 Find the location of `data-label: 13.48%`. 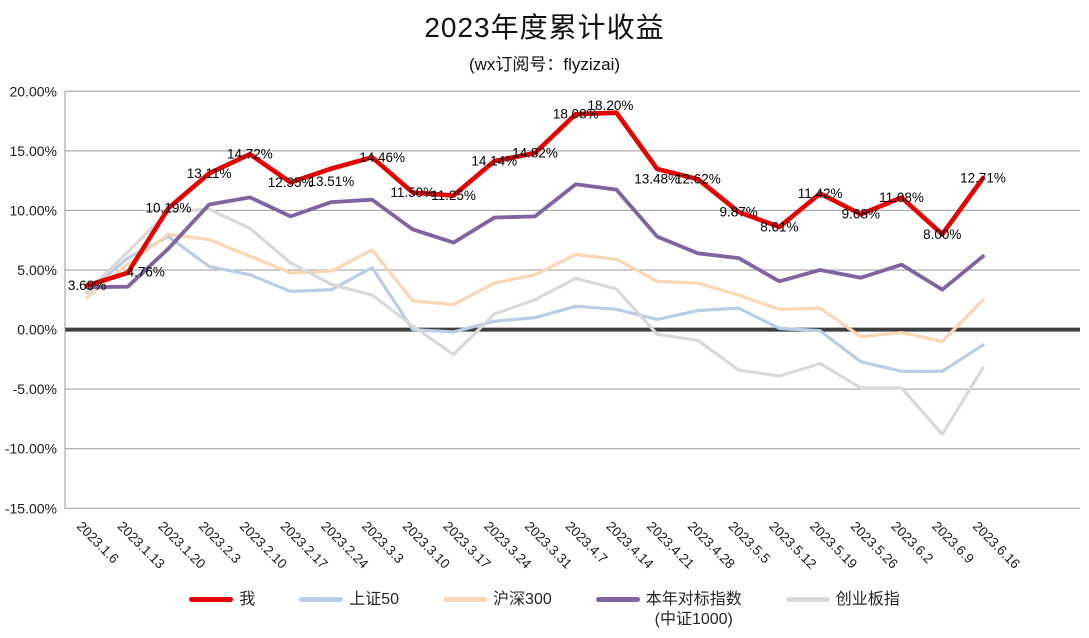

data-label: 13.48% is located at coordinates (657, 178).